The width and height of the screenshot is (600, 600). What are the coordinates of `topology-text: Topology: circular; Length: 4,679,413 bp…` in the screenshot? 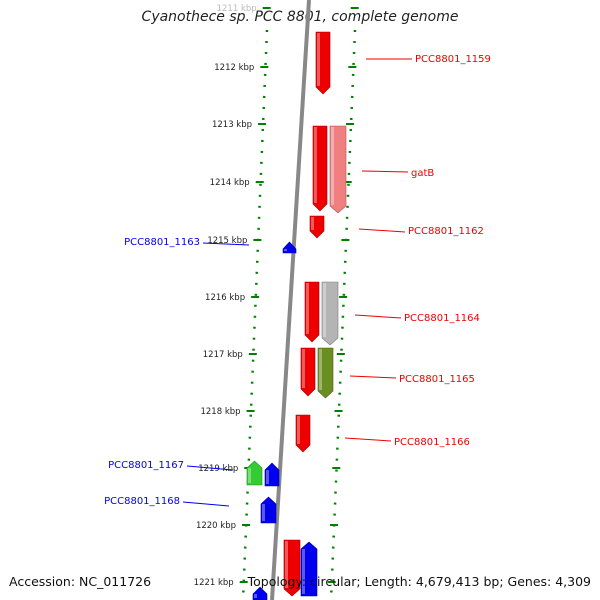 It's located at (419, 581).